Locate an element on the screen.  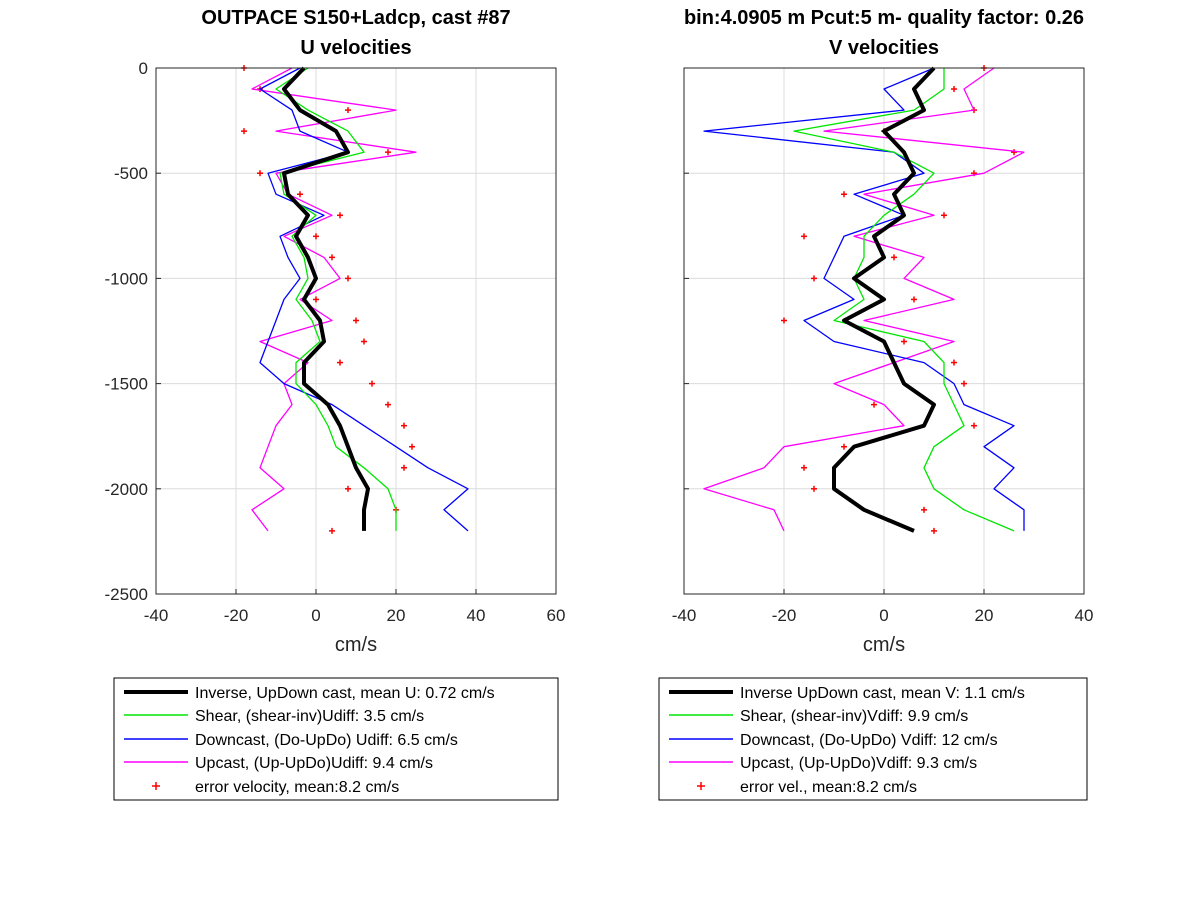
right-x-tick-label-4: 40 is located at coordinates (1084, 615).